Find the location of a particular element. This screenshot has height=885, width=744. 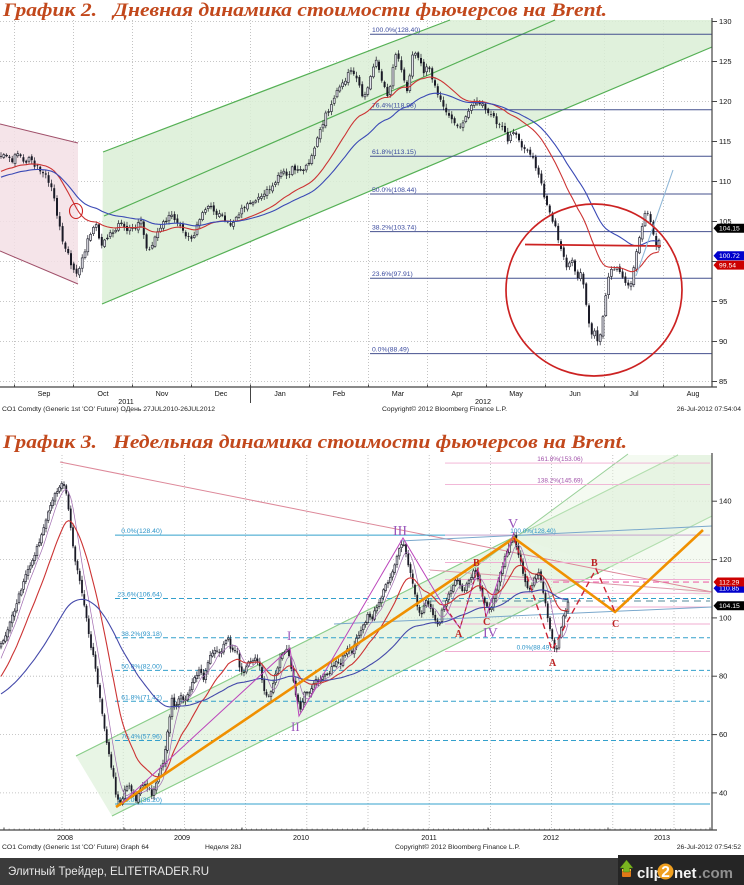

svg-text: 38.2%(103.74) is located at coordinates (394, 227).